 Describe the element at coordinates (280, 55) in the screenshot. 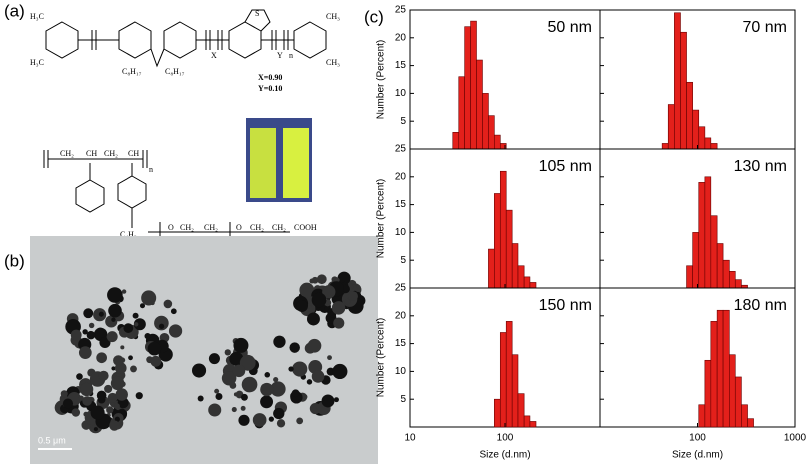

I see `chem-label: Y` at that location.